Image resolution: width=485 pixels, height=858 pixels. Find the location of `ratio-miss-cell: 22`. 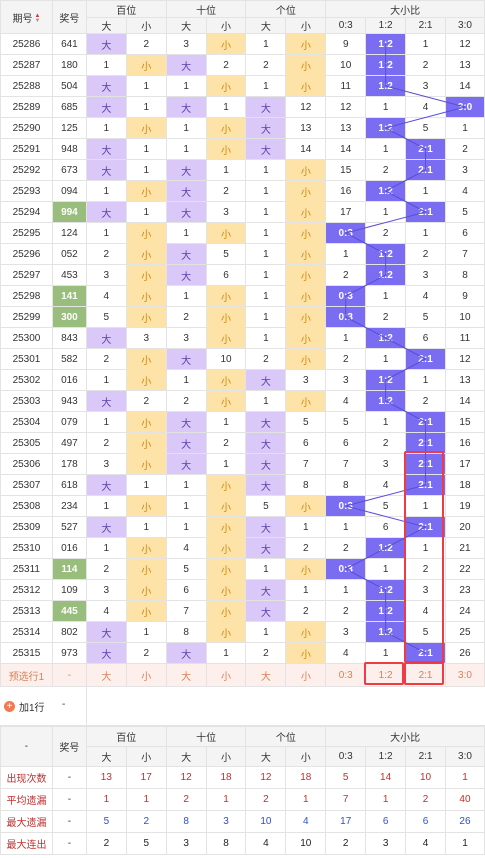

ratio-miss-cell: 22 is located at coordinates (464, 569).